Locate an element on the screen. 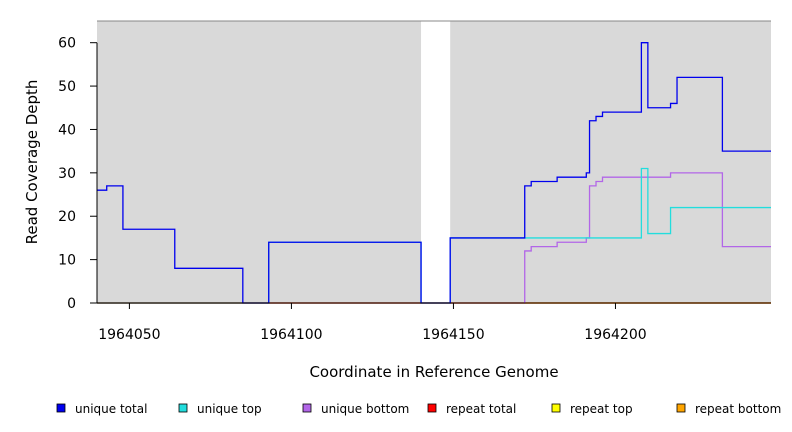  x-axis-title: Coordinate in Reference Genome is located at coordinates (433, 372).